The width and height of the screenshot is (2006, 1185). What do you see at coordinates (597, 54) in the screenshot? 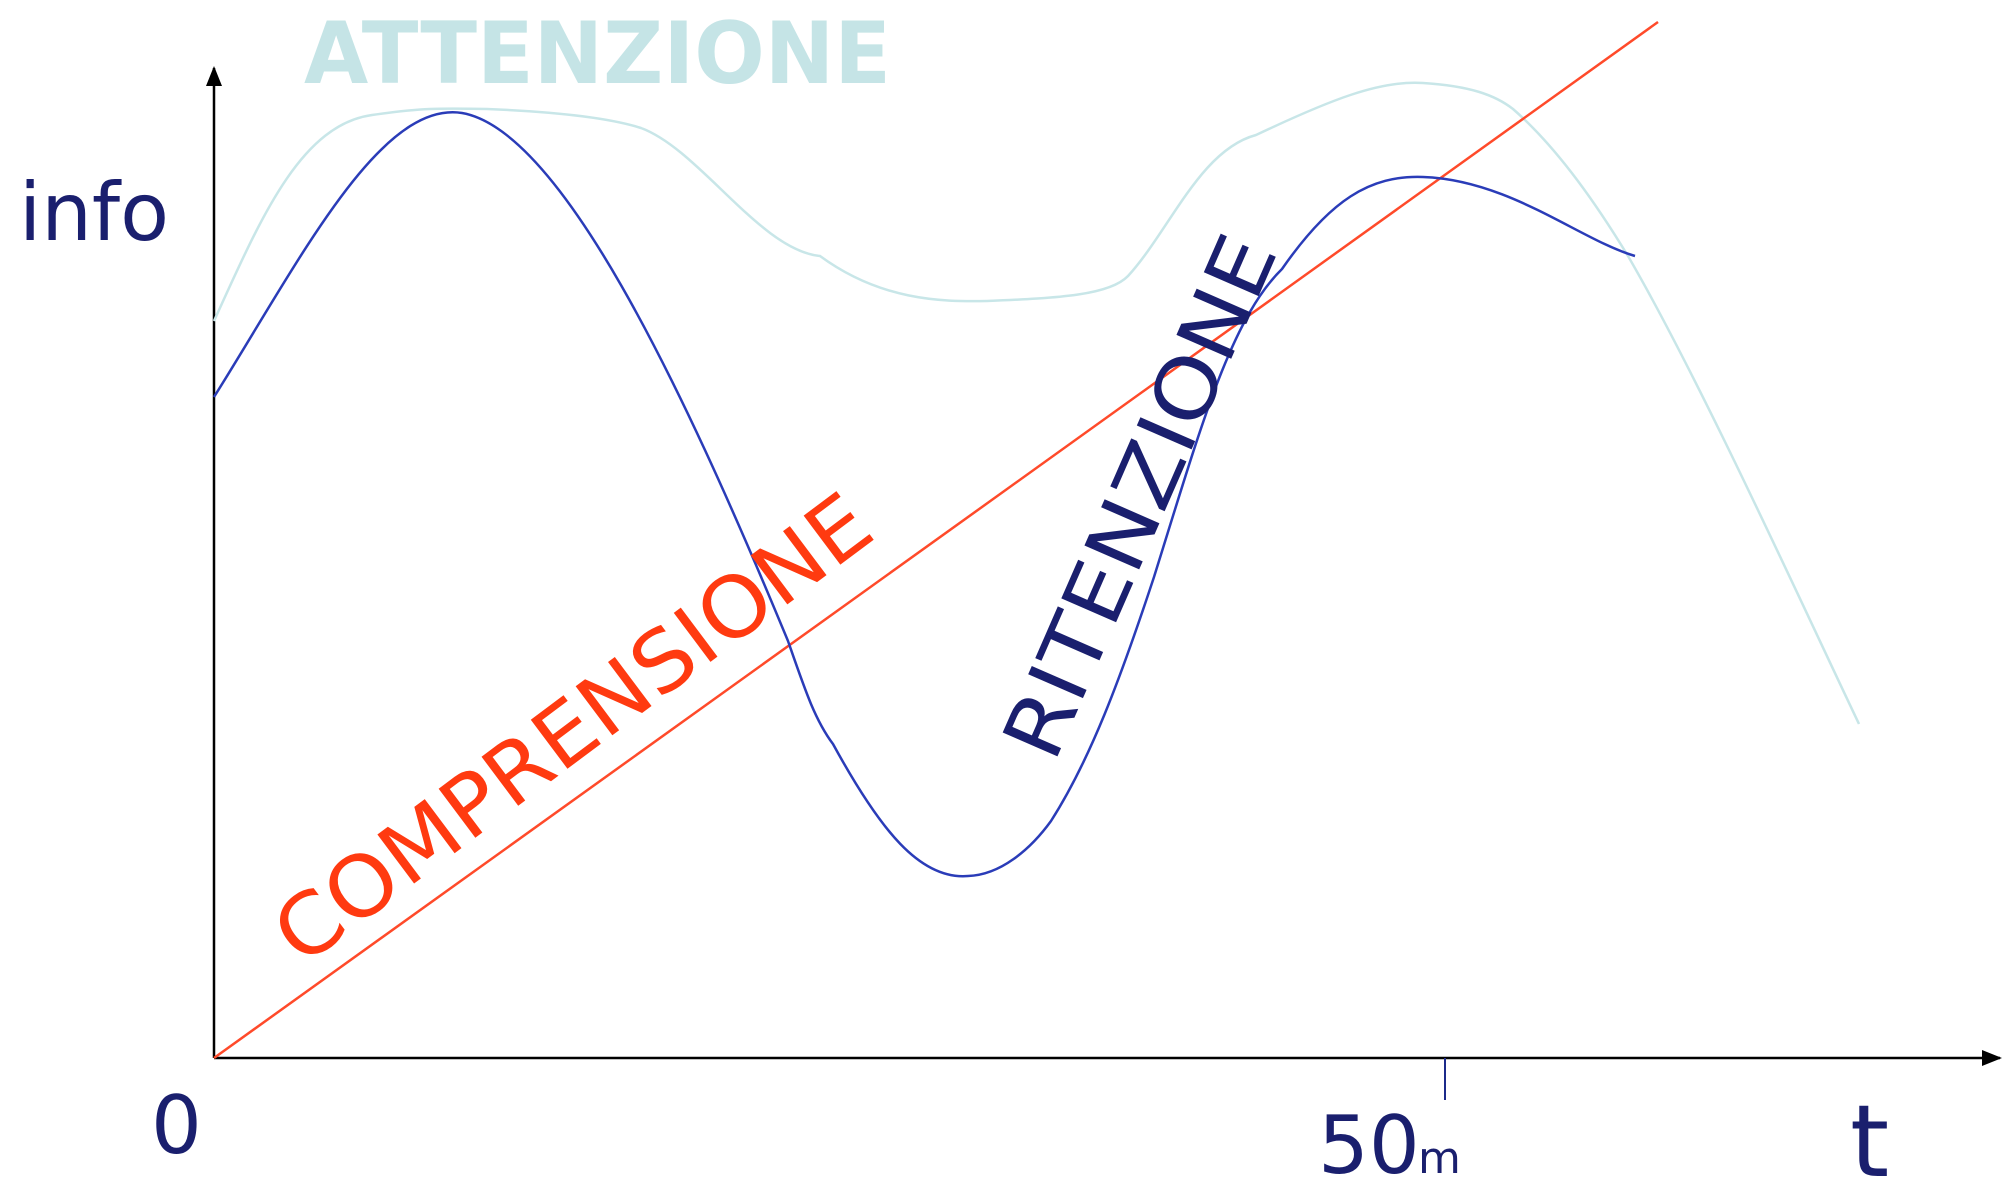
I see `title: ATTENZIONE` at bounding box center [597, 54].